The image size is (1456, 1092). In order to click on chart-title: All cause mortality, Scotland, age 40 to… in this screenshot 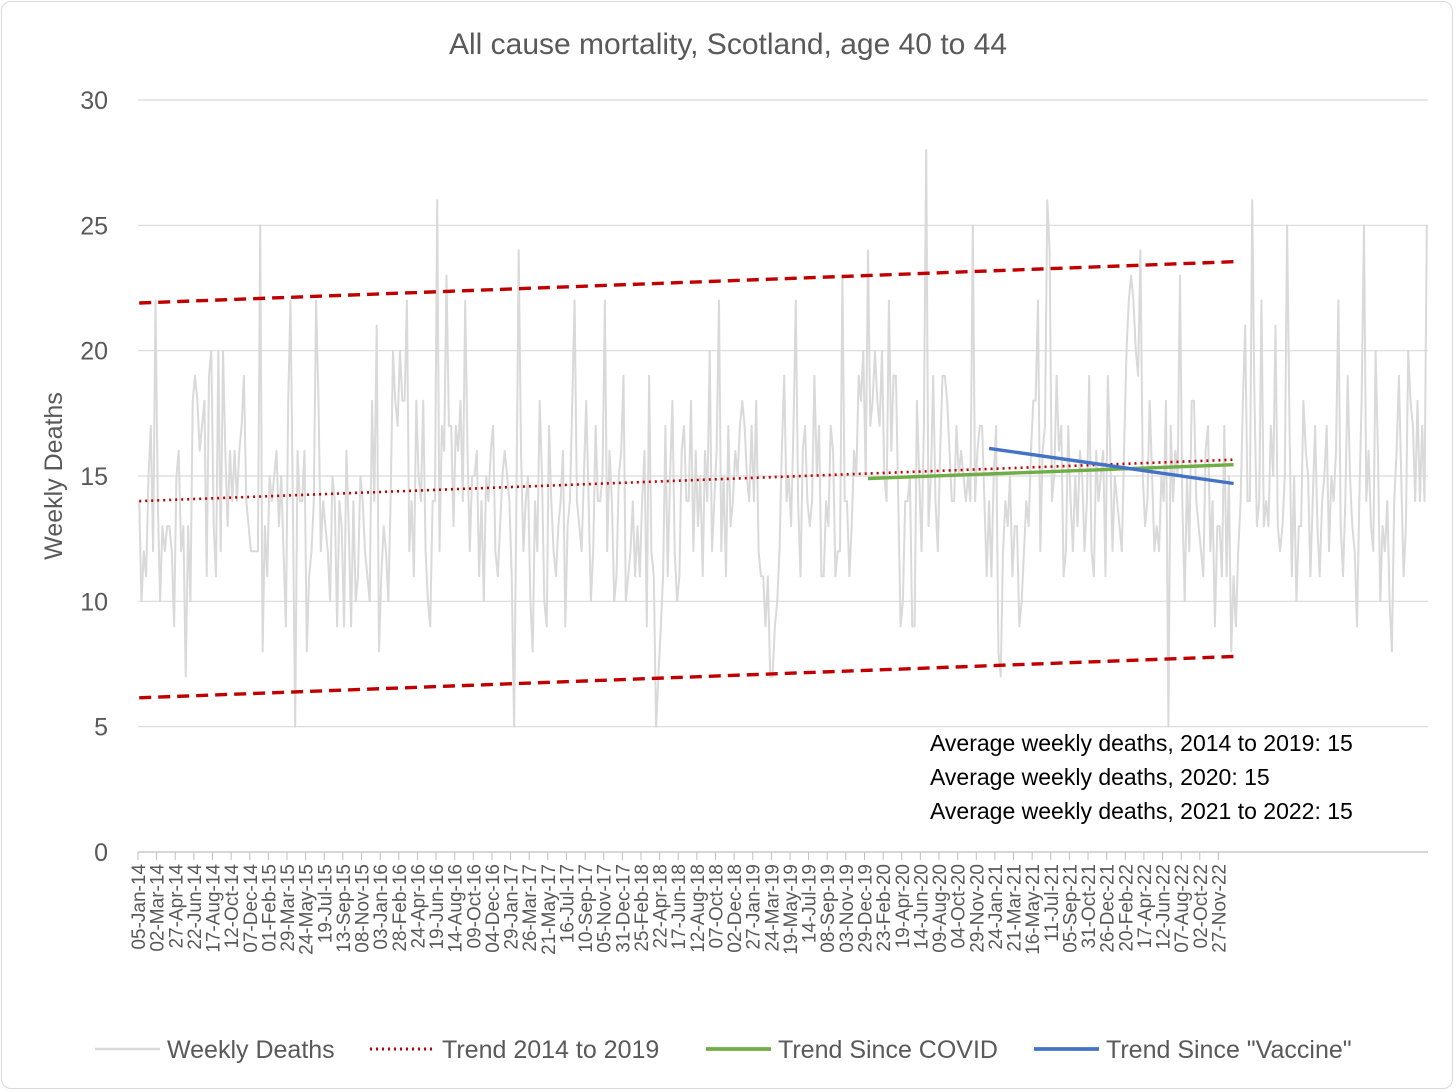, I will do `click(728, 44)`.